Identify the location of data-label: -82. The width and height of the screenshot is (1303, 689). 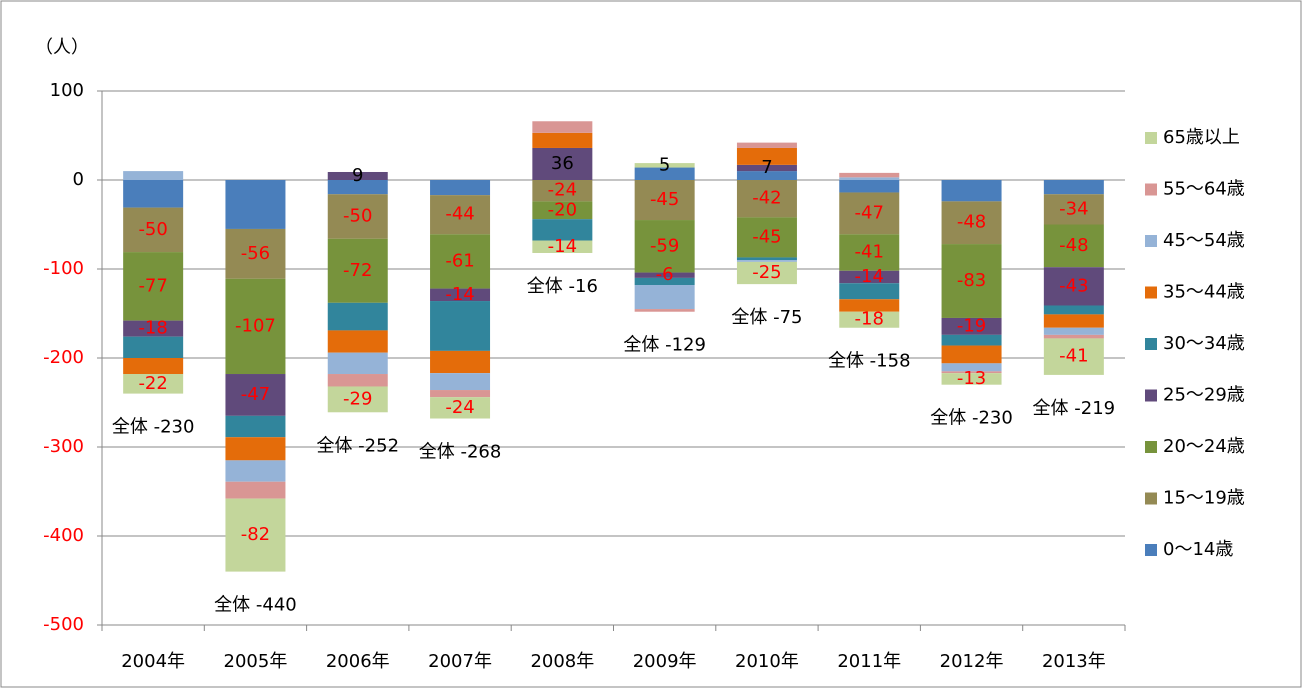
(255, 534).